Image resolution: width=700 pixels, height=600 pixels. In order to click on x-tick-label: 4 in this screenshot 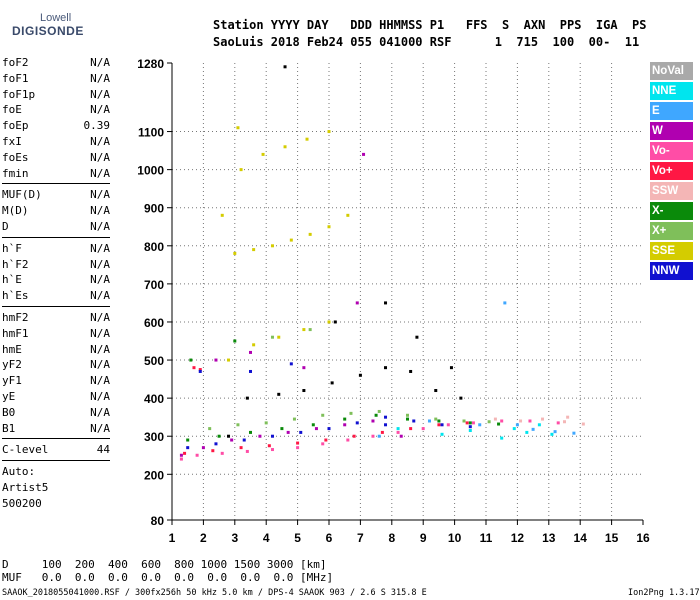, I will do `click(266, 538)`.